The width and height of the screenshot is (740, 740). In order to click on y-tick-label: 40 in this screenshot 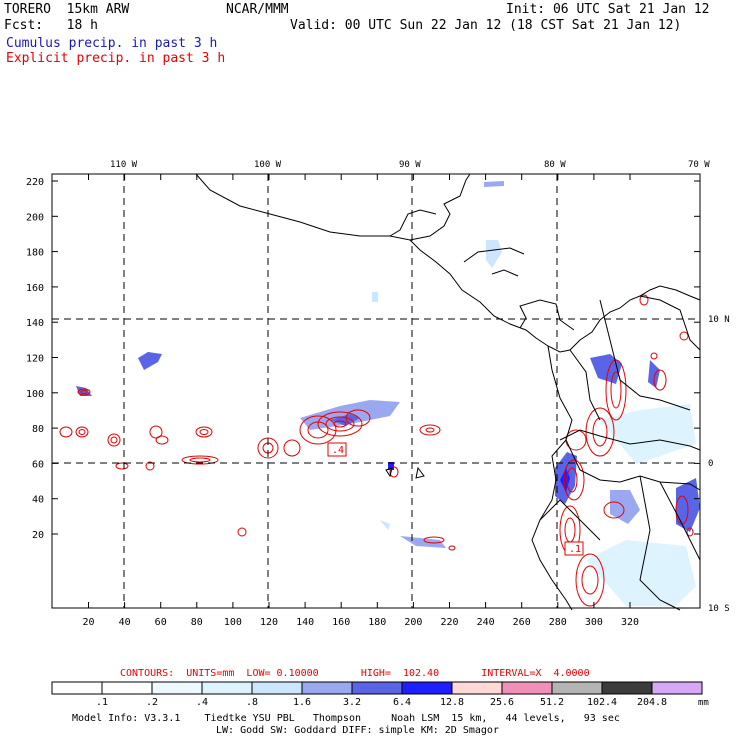, I will do `click(38, 500)`.